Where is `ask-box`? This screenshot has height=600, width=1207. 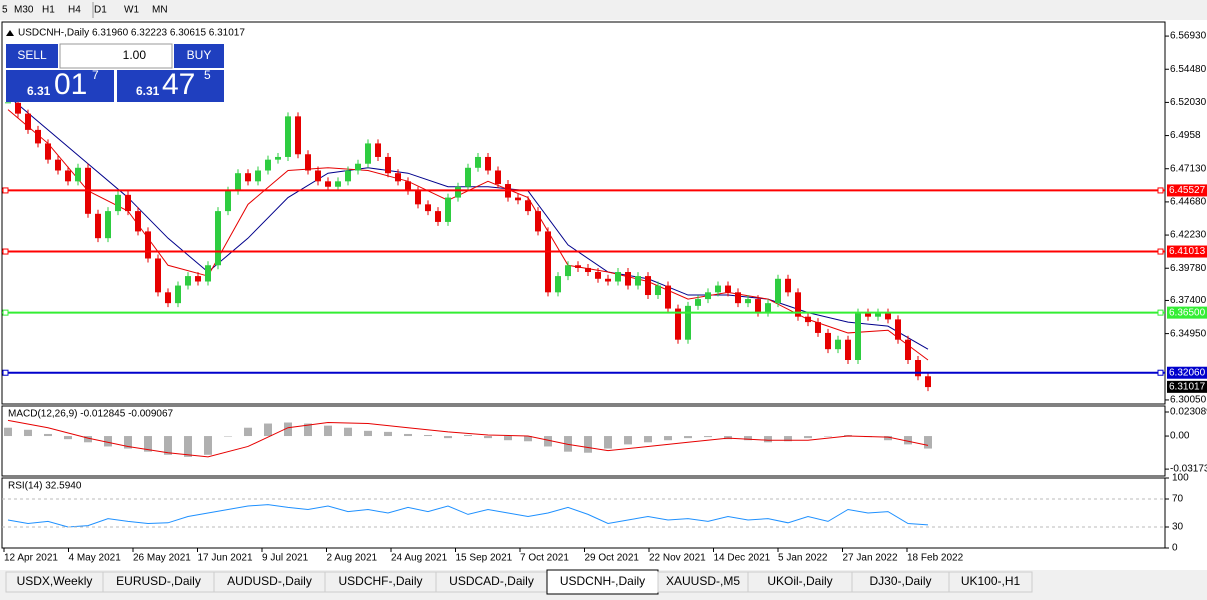
ask-box is located at coordinates (170, 86).